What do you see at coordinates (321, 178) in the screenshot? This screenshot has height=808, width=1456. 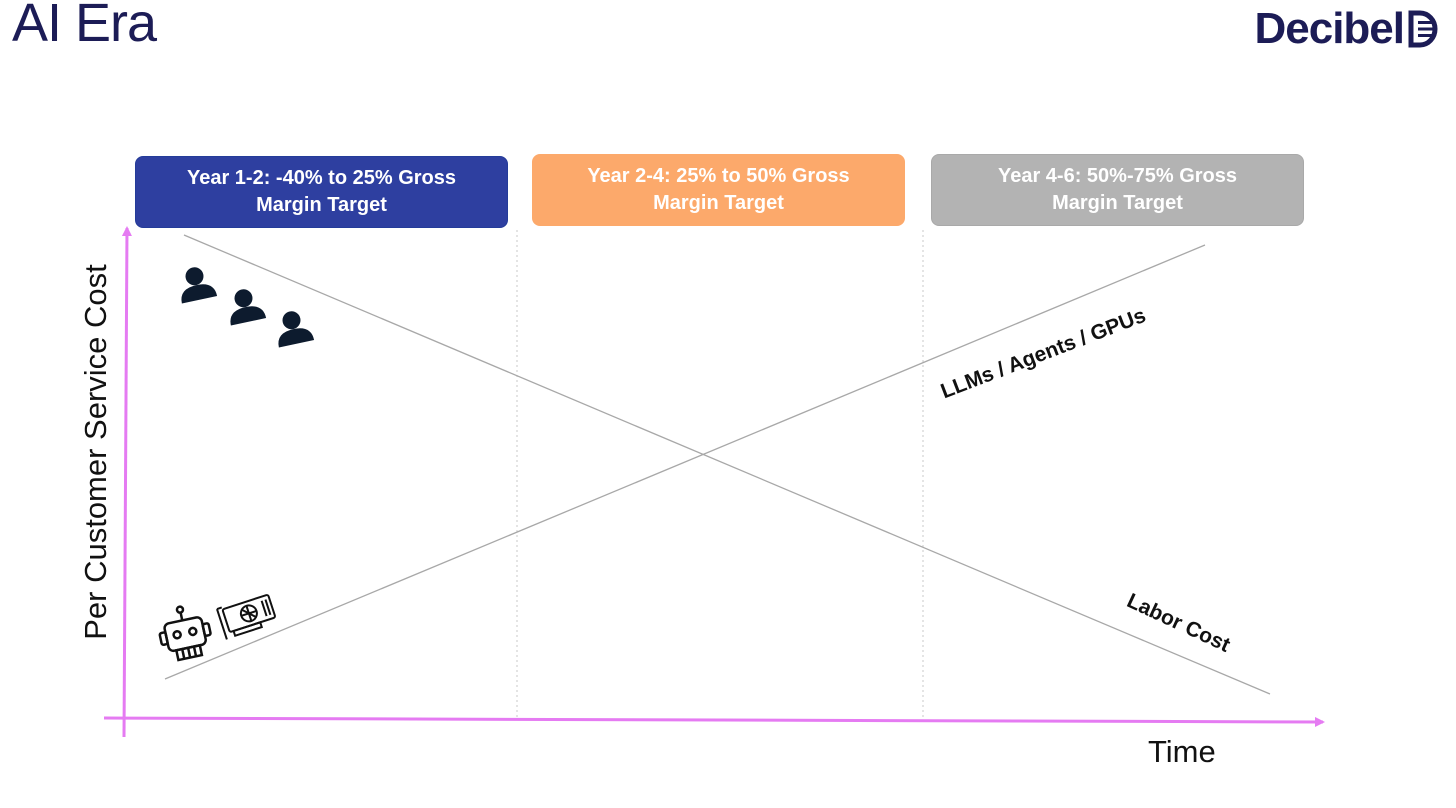 I see `phase-1-line1: Year 1-2: -40% to 25% Gross` at bounding box center [321, 178].